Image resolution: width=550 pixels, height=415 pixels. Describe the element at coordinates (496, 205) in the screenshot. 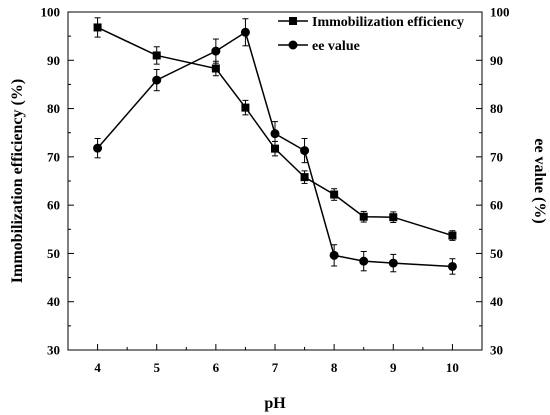

I see `y-right-tick-label: 60` at that location.